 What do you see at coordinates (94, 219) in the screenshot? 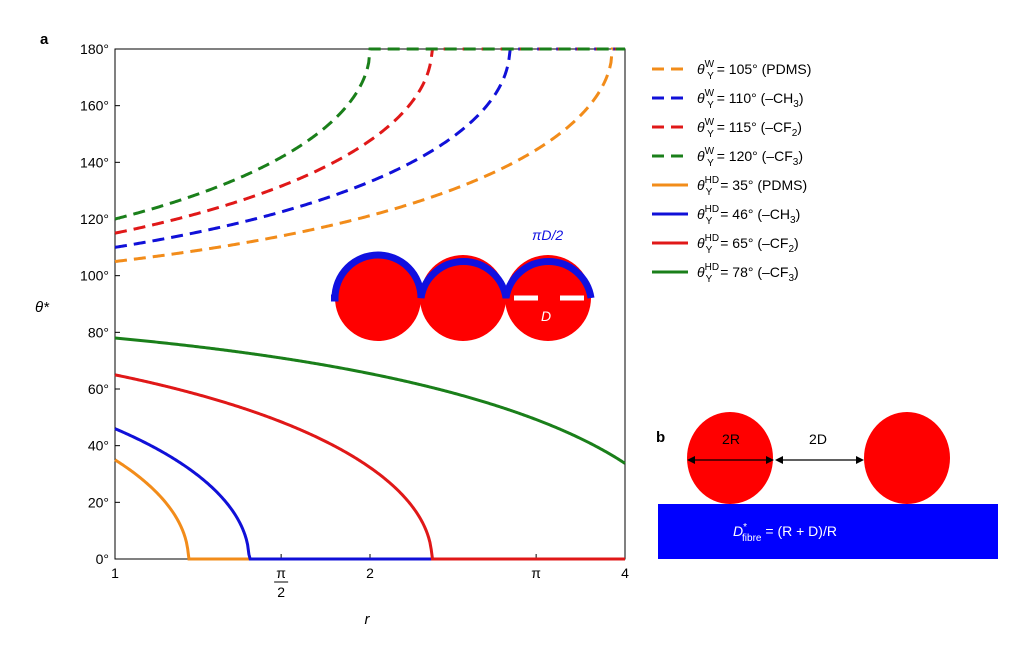
I see `y-tick-label: 120°` at bounding box center [94, 219].